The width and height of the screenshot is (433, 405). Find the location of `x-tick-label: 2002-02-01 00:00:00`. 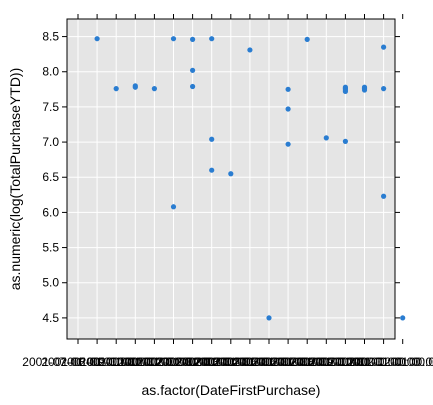

x-tick-label: 2002-02-01 00:00:00 is located at coordinates (212, 362).